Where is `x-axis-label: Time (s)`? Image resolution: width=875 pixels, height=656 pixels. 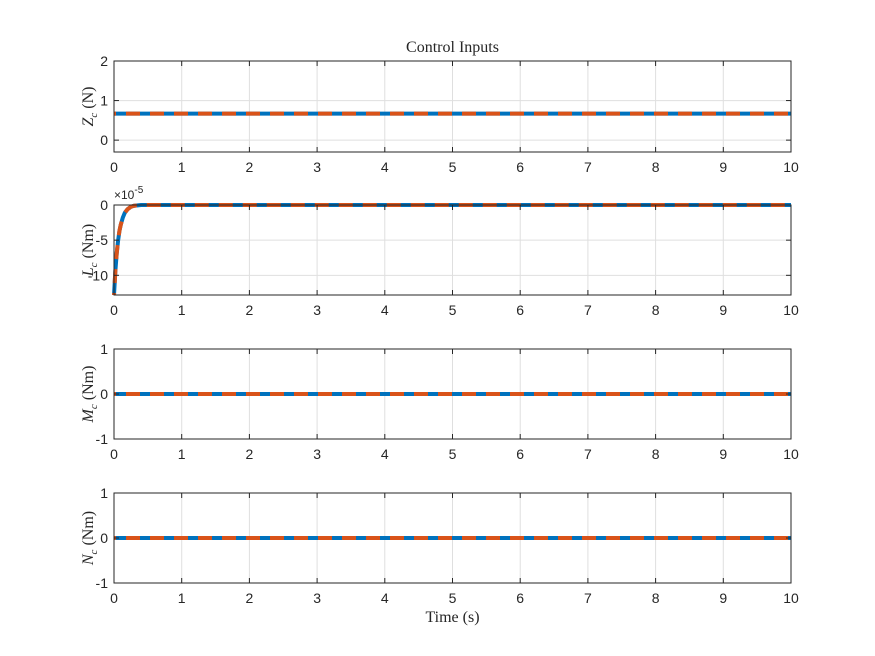 x-axis-label: Time (s) is located at coordinates (452, 617).